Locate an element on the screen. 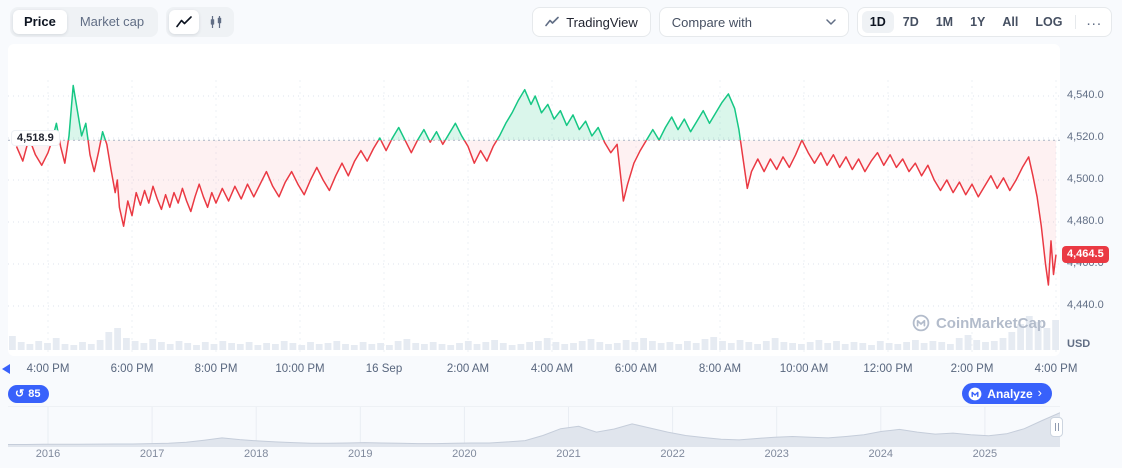  watermark-text: CoinMarketCap is located at coordinates (990, 323).